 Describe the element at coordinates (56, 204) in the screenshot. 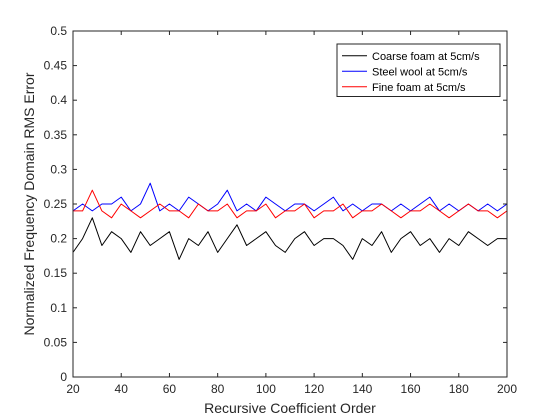

I see `y-tick-label: 0.25` at that location.